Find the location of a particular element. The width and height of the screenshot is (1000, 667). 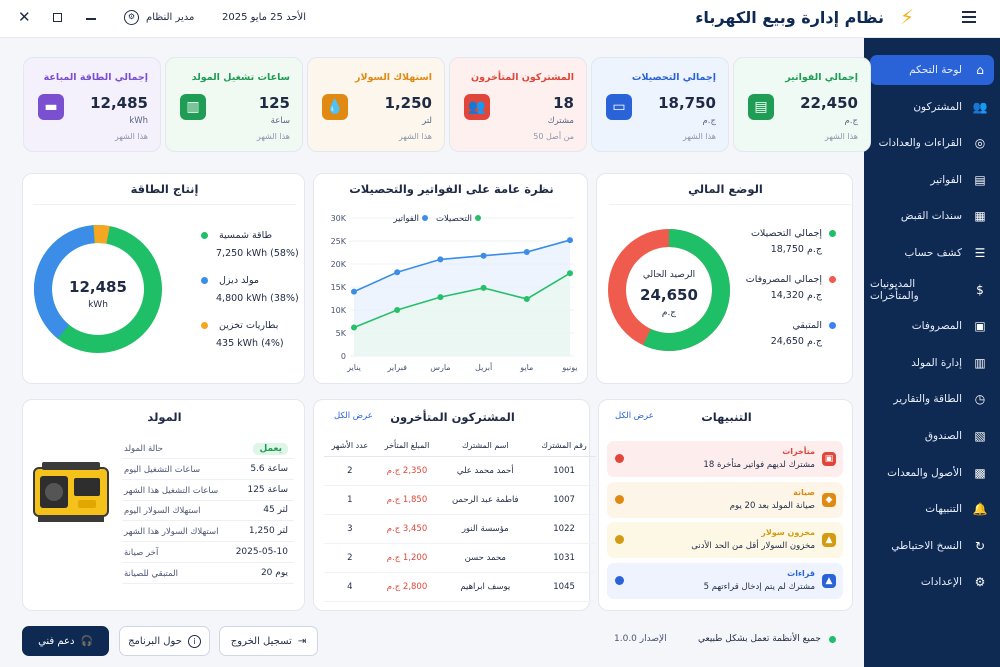

minimize-icon is located at coordinates (91, 19).